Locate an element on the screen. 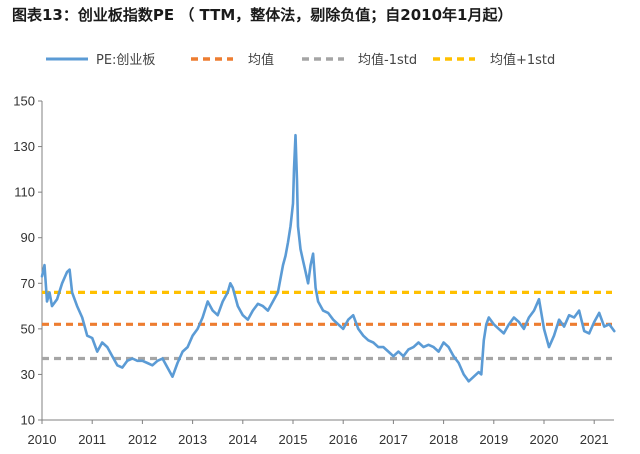 The image size is (640, 454). legend-label: 均值-1std is located at coordinates (387, 60).